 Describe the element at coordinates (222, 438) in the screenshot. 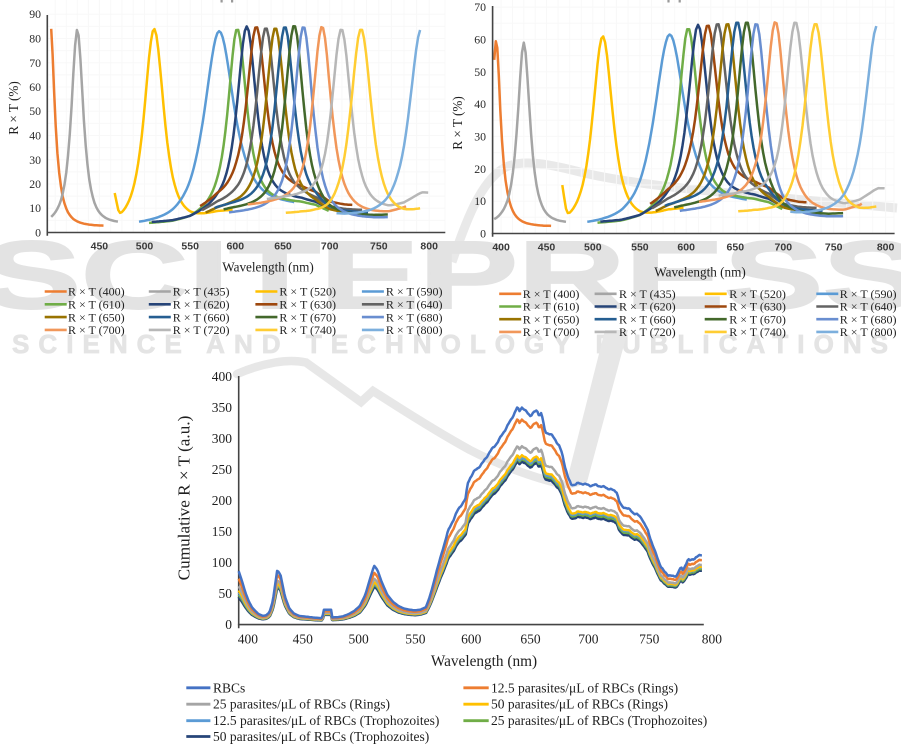

I see `svg-text: 300` at that location.